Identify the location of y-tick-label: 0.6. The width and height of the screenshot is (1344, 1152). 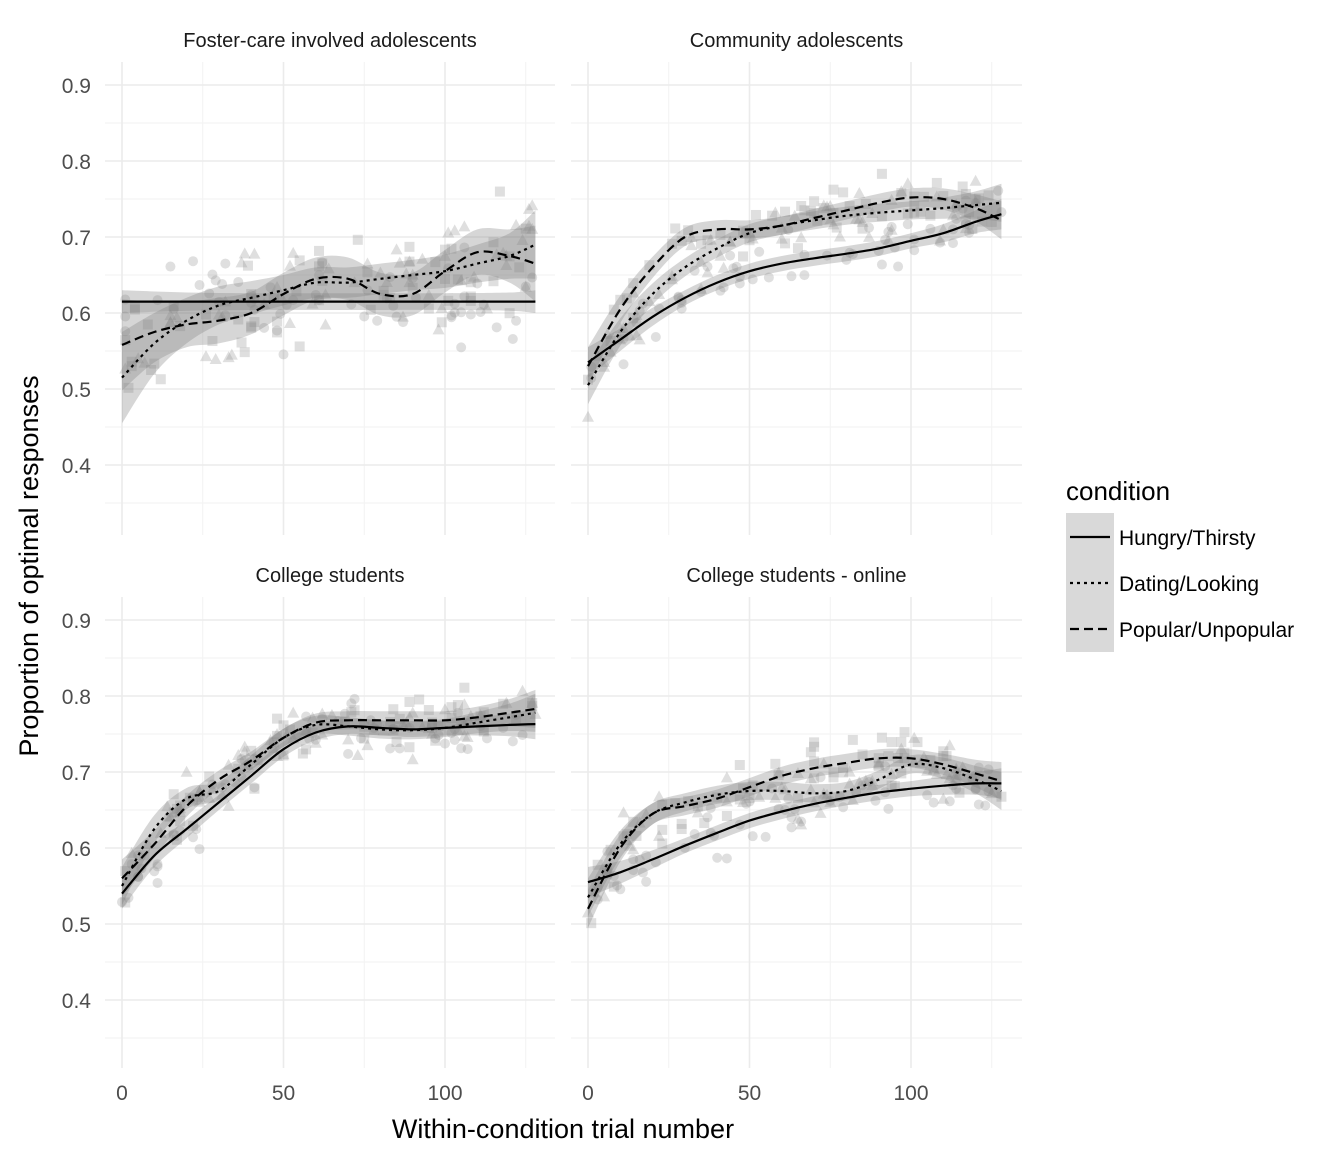
(76, 314).